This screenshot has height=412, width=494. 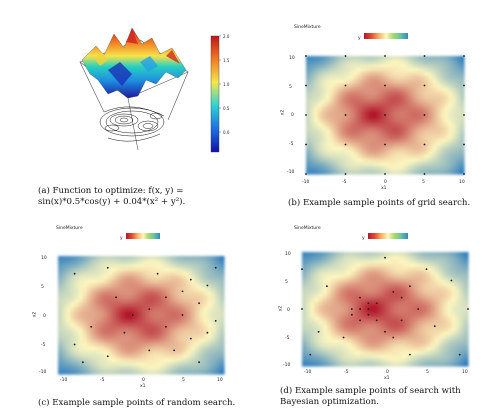 I want to click on x-tick-label: 5, so click(x=183, y=380).